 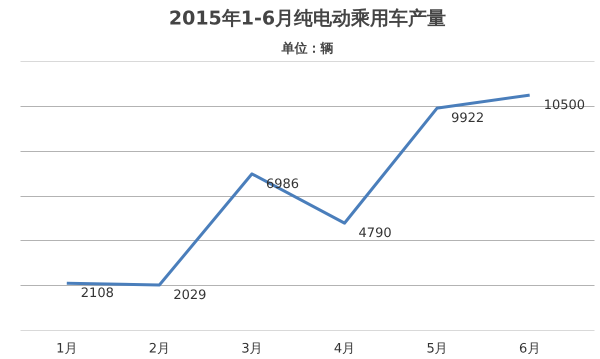 I want to click on x-tick-label: 6月, so click(x=529, y=349).